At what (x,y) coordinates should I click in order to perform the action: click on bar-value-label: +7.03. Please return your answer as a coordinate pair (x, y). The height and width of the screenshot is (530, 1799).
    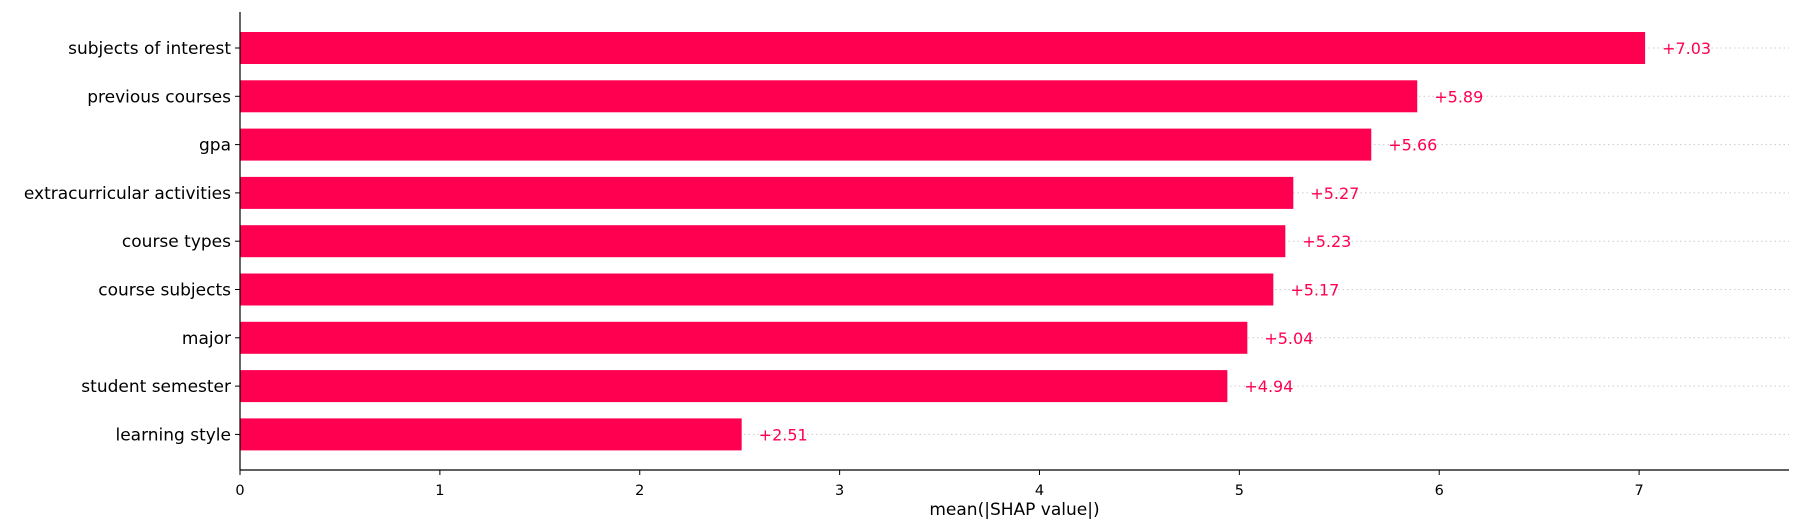
    Looking at the image, I should click on (1686, 48).